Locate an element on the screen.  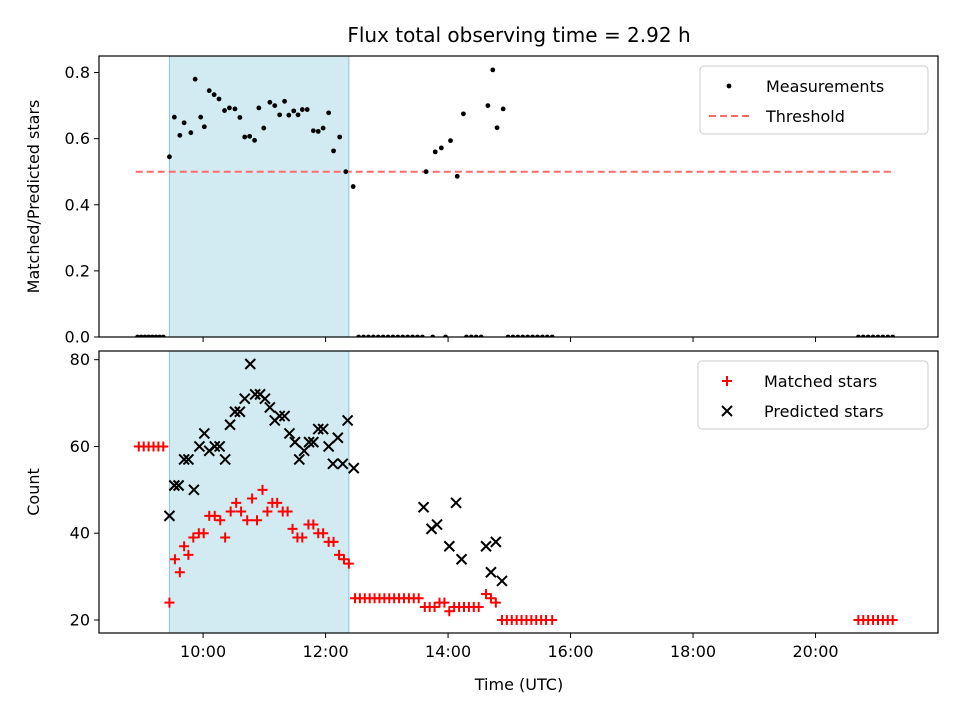
y-tick-label: 80 is located at coordinates (80, 359).